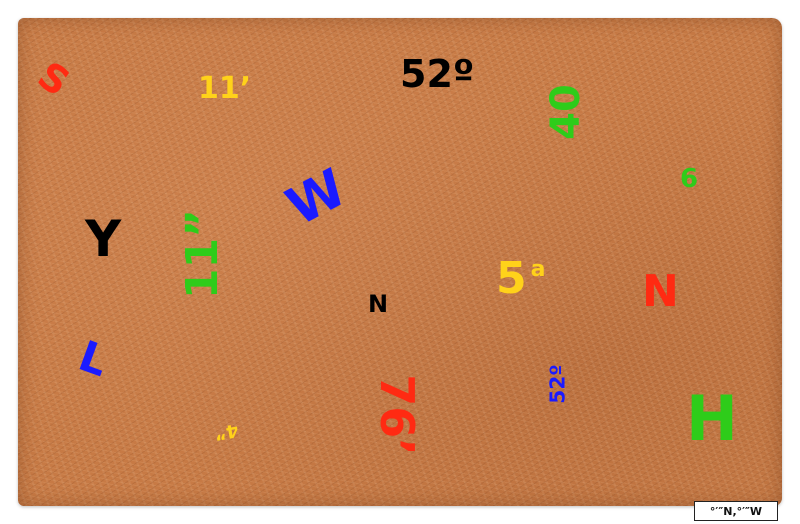 Image resolution: width=800 pixels, height=524 pixels. What do you see at coordinates (103, 239) in the screenshot?
I see `mark-y: Y` at bounding box center [103, 239].